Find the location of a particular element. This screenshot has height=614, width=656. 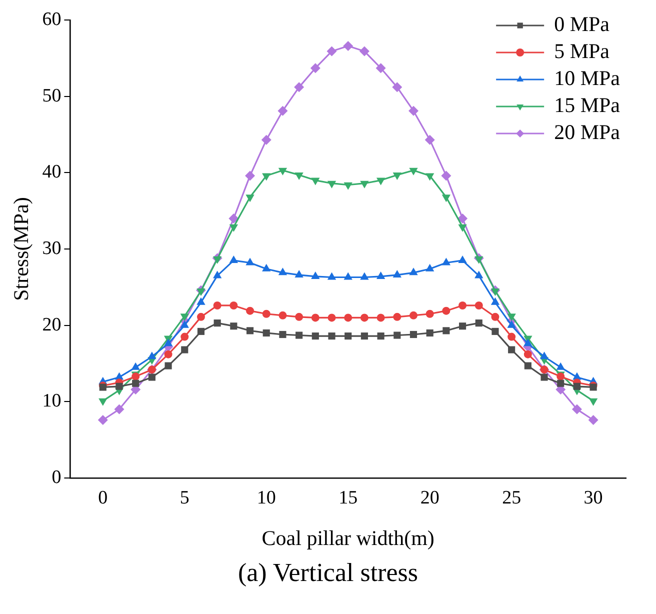

x-tick-label: 0 is located at coordinates (103, 497).